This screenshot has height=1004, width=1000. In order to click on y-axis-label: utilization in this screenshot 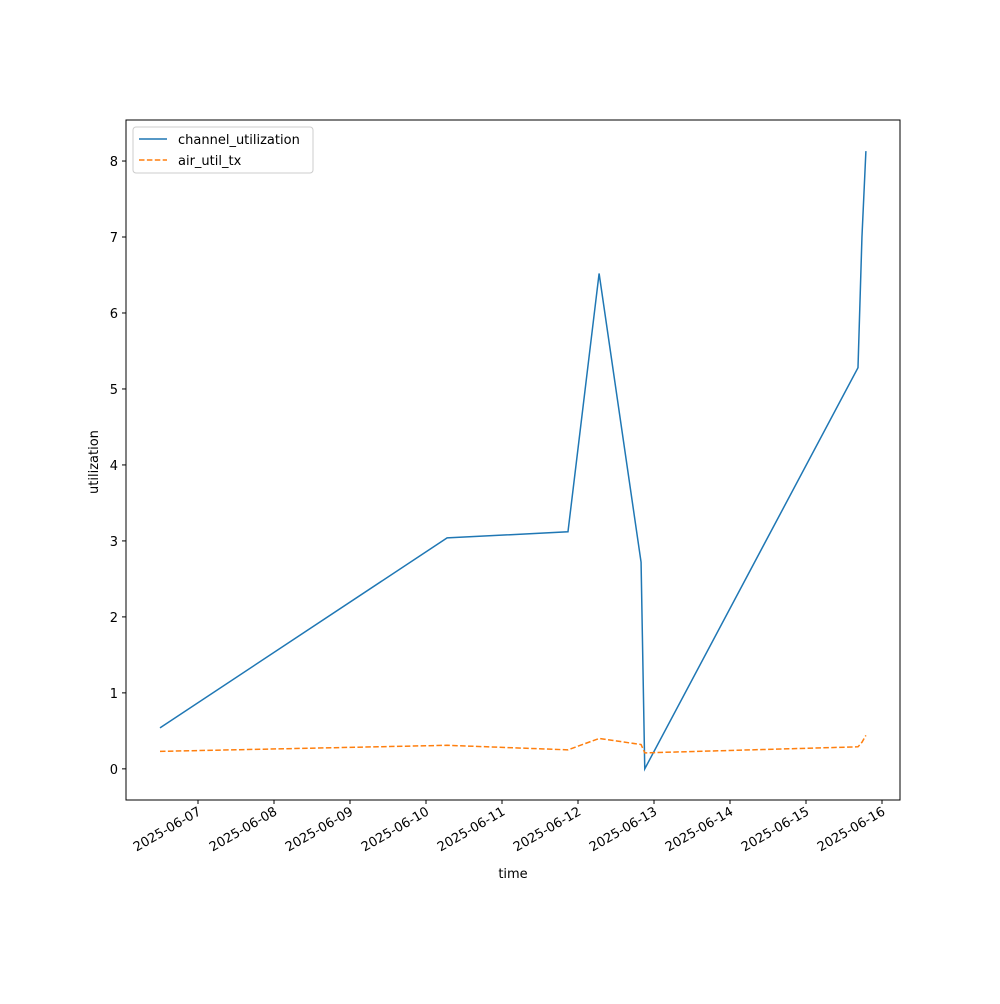, I will do `click(94, 462)`.